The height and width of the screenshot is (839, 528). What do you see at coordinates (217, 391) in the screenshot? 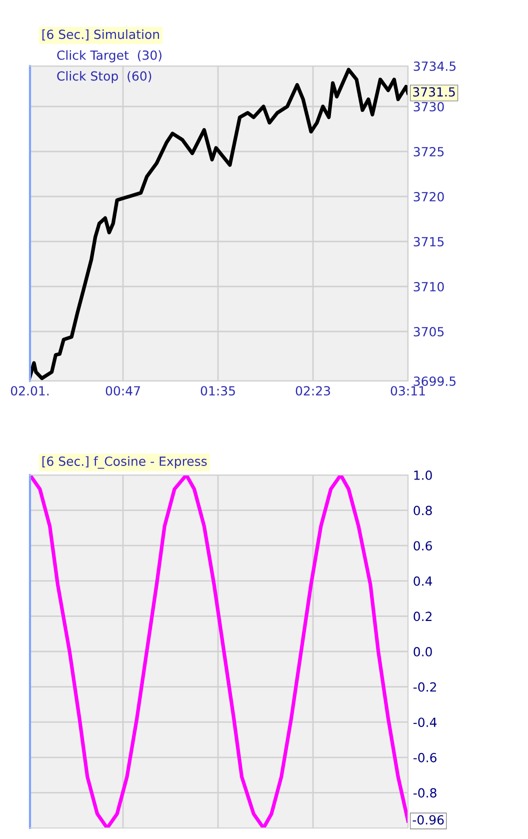
I see `x-tick-label: 01:35` at bounding box center [217, 391].